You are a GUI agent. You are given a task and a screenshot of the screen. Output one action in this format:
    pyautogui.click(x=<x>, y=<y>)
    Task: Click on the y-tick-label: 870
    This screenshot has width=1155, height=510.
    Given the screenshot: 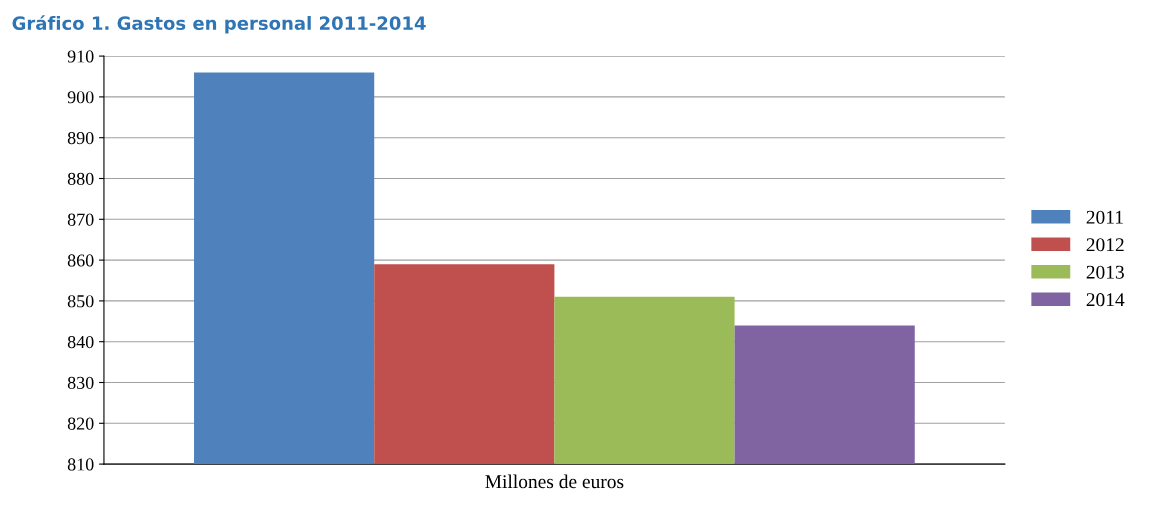 What is the action you would take?
    pyautogui.click(x=80, y=219)
    